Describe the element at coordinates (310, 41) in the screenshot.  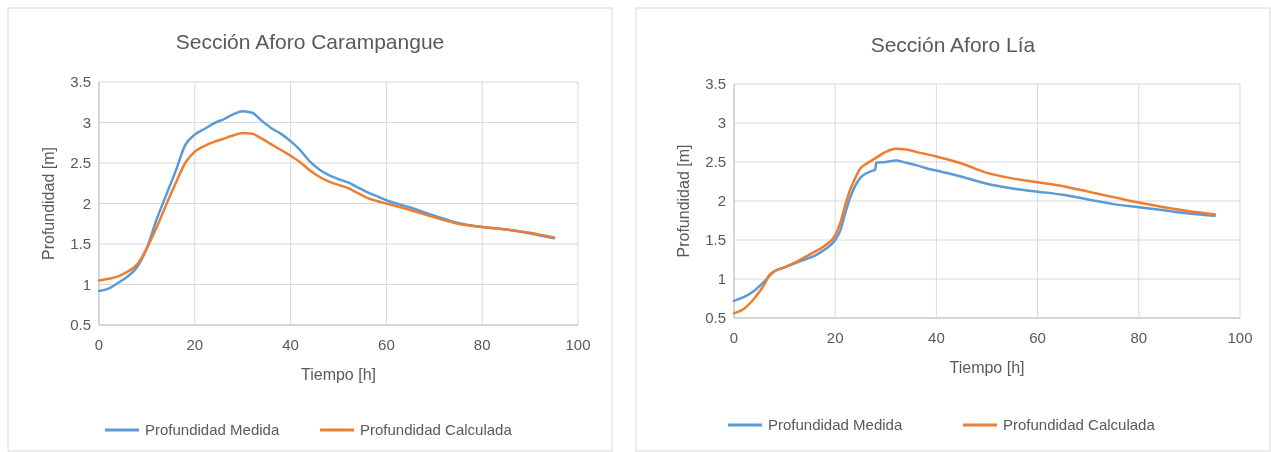
I see `chart-title: Sección Aforo Carampangue` at that location.